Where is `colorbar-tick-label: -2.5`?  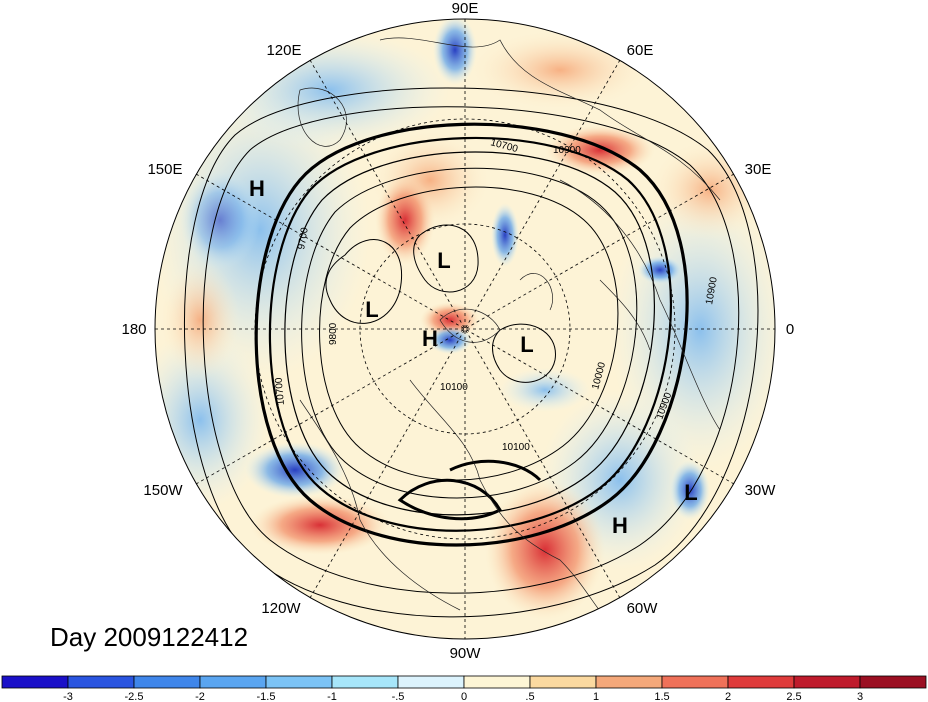
colorbar-tick-label: -2.5 is located at coordinates (134, 696).